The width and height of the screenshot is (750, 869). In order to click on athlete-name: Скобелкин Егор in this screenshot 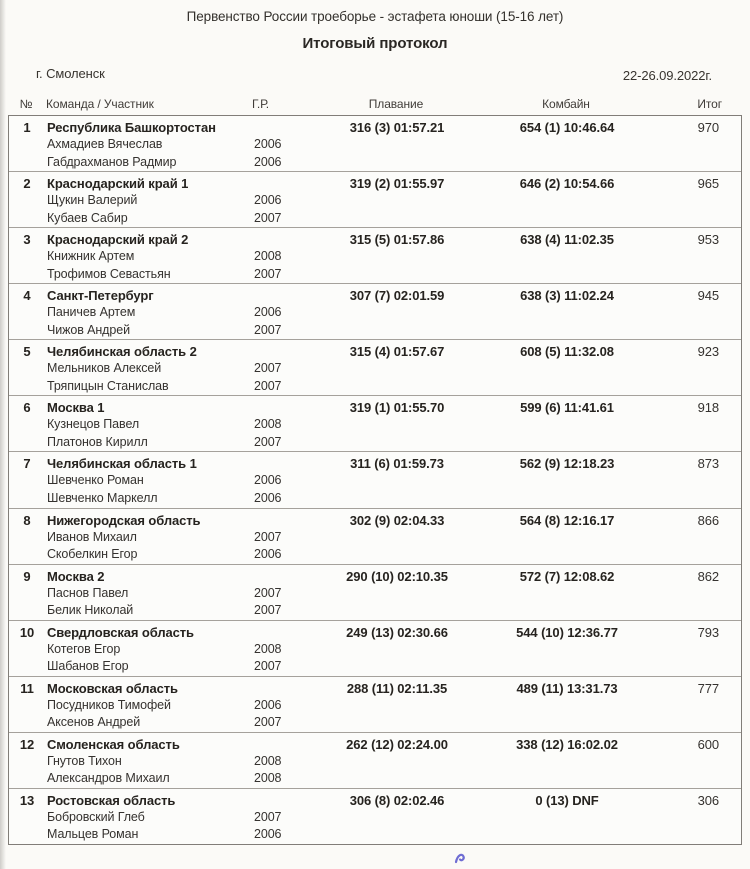, I will do `click(92, 554)`.